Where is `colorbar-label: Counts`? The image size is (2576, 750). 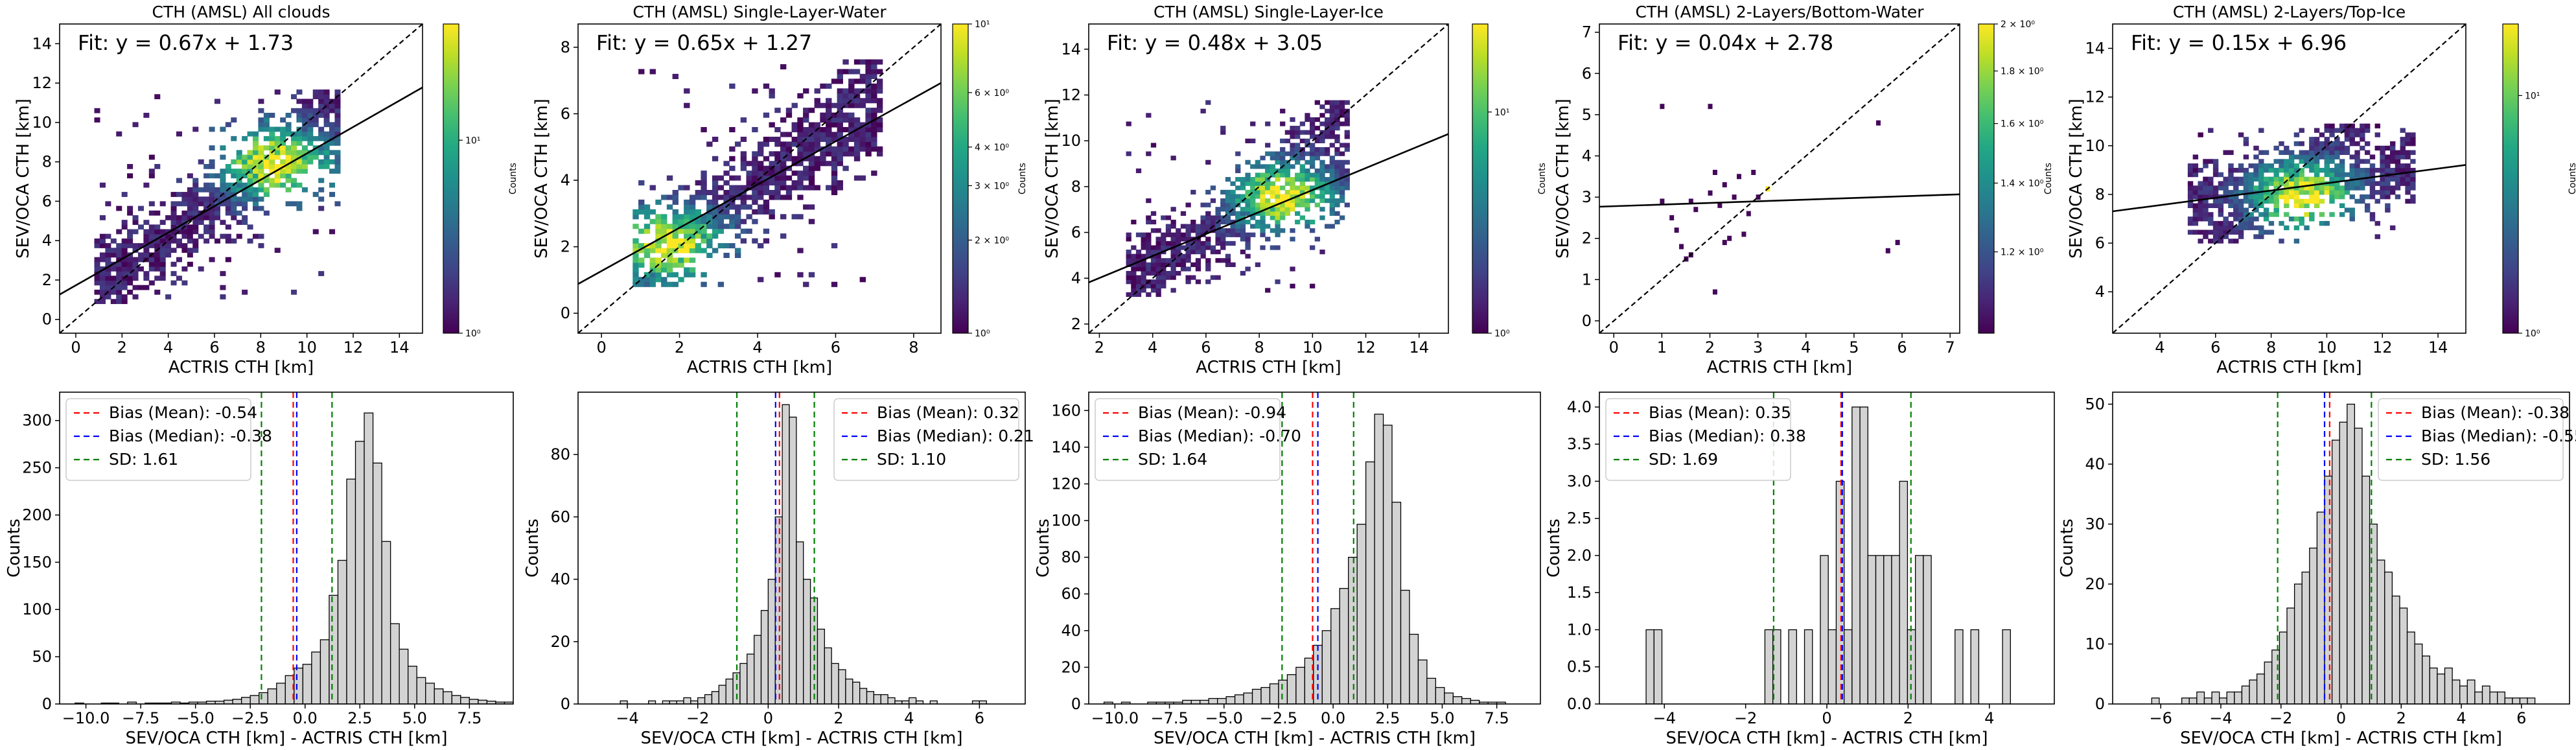
colorbar-label: Counts is located at coordinates (513, 178).